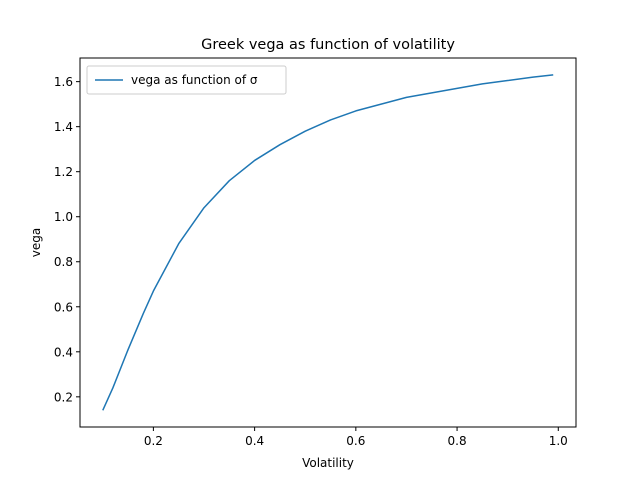 This screenshot has width=640, height=480. I want to click on x-axis: 0.2 0.4 0.6 0.8 1.0, so click(356, 437).